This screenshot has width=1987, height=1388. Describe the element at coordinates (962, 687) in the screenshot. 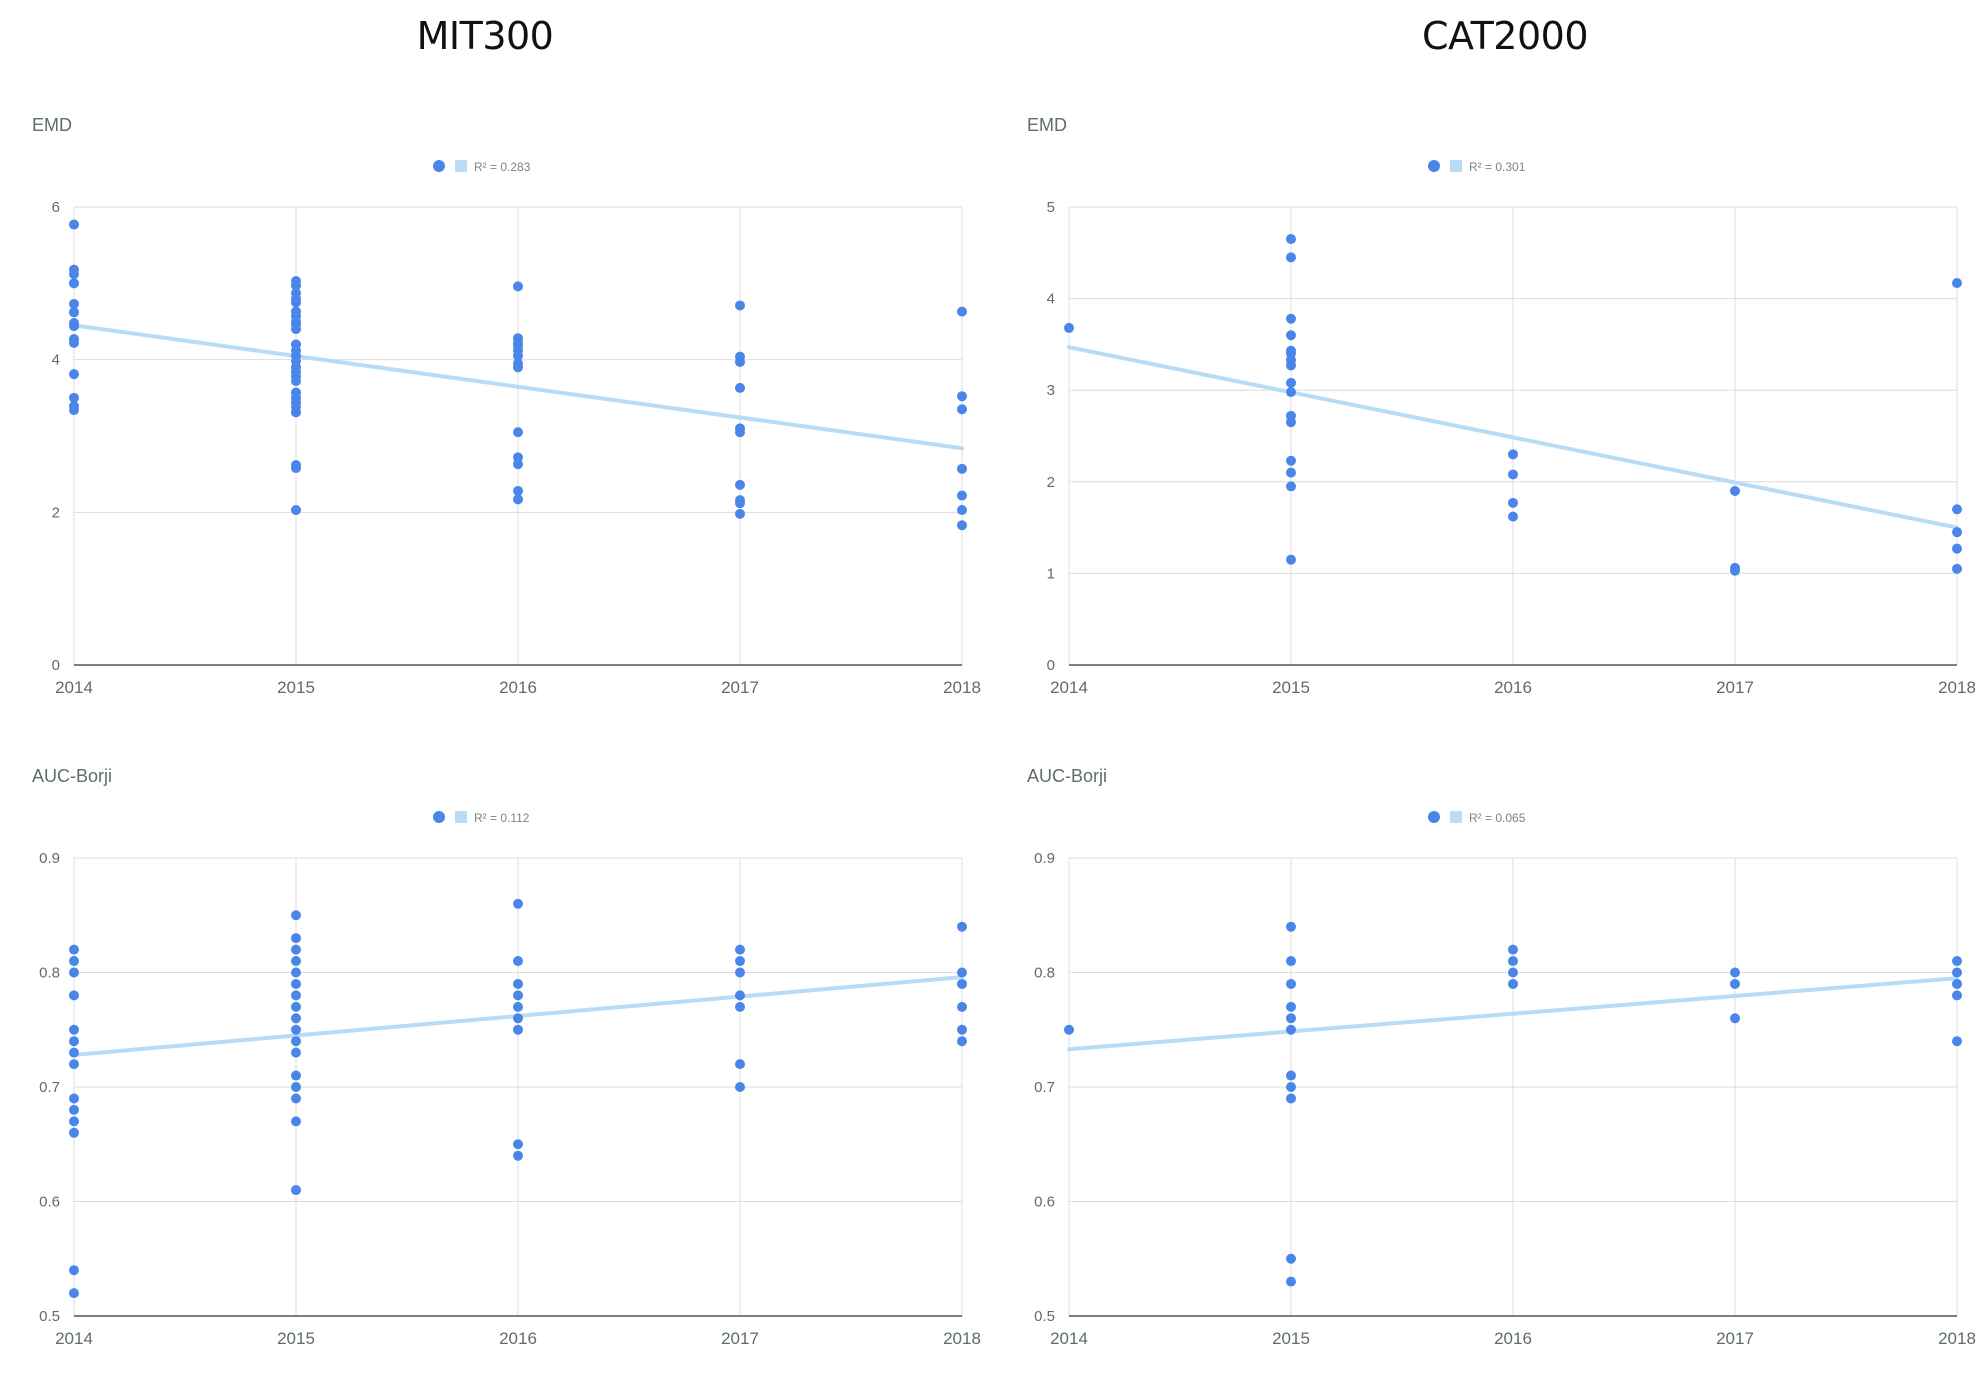

I see `x-tick-label: 2018` at that location.